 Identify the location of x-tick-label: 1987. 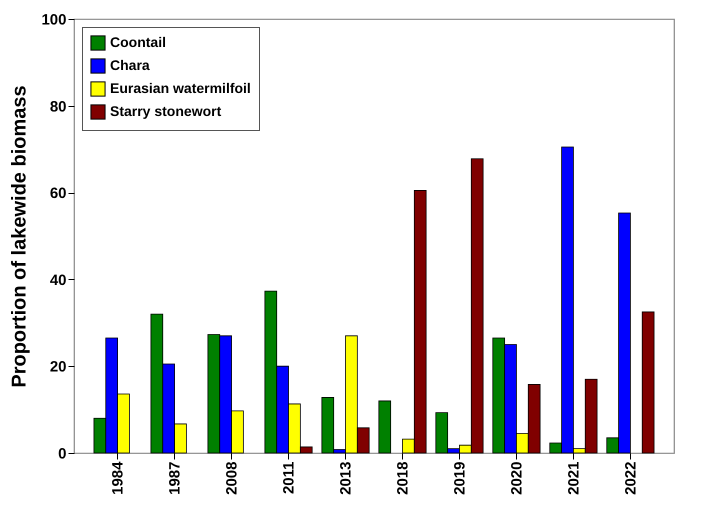
(175, 478).